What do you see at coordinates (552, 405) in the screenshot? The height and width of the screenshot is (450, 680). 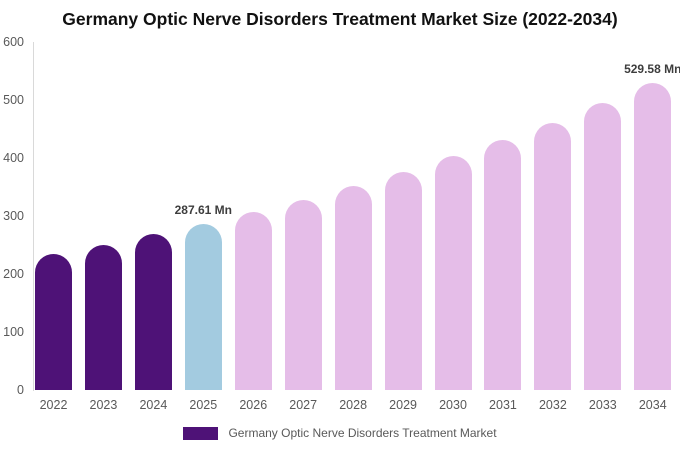 I see `x-tick-2032: 2032` at bounding box center [552, 405].